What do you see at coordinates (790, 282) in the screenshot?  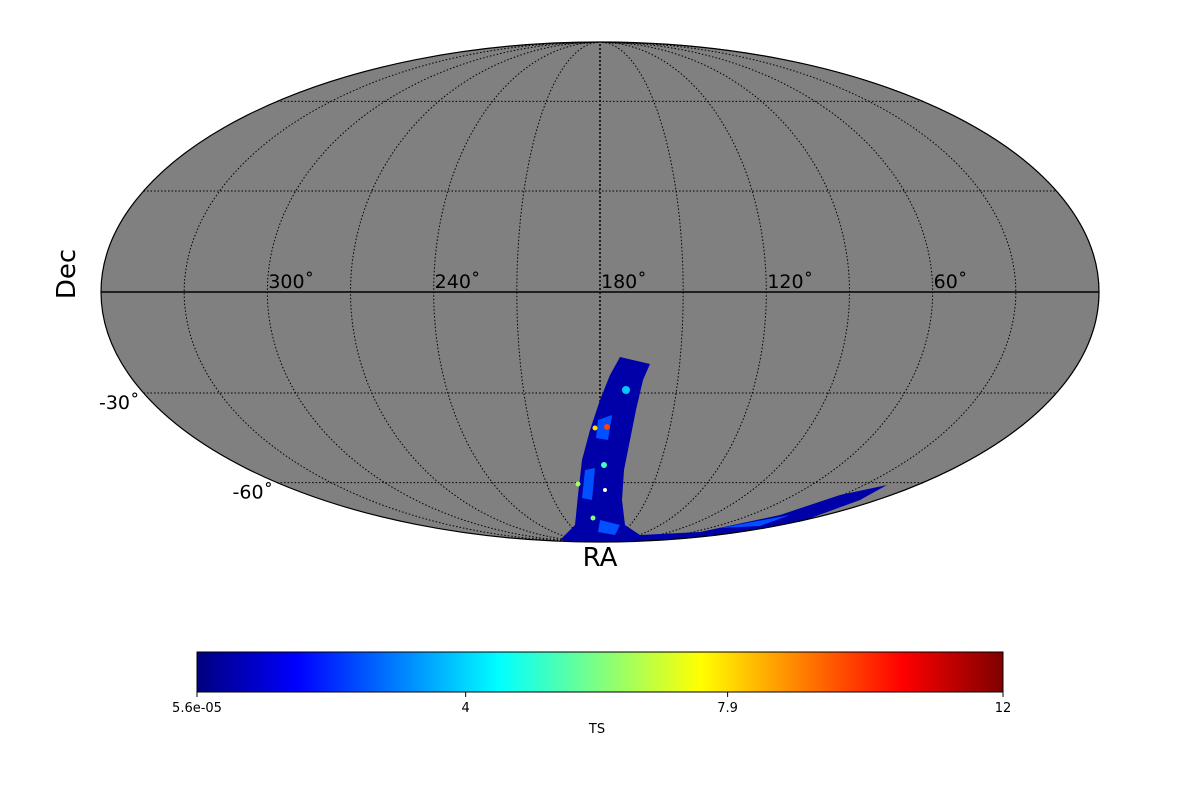 I see `x-tick-label: 120˚` at bounding box center [790, 282].